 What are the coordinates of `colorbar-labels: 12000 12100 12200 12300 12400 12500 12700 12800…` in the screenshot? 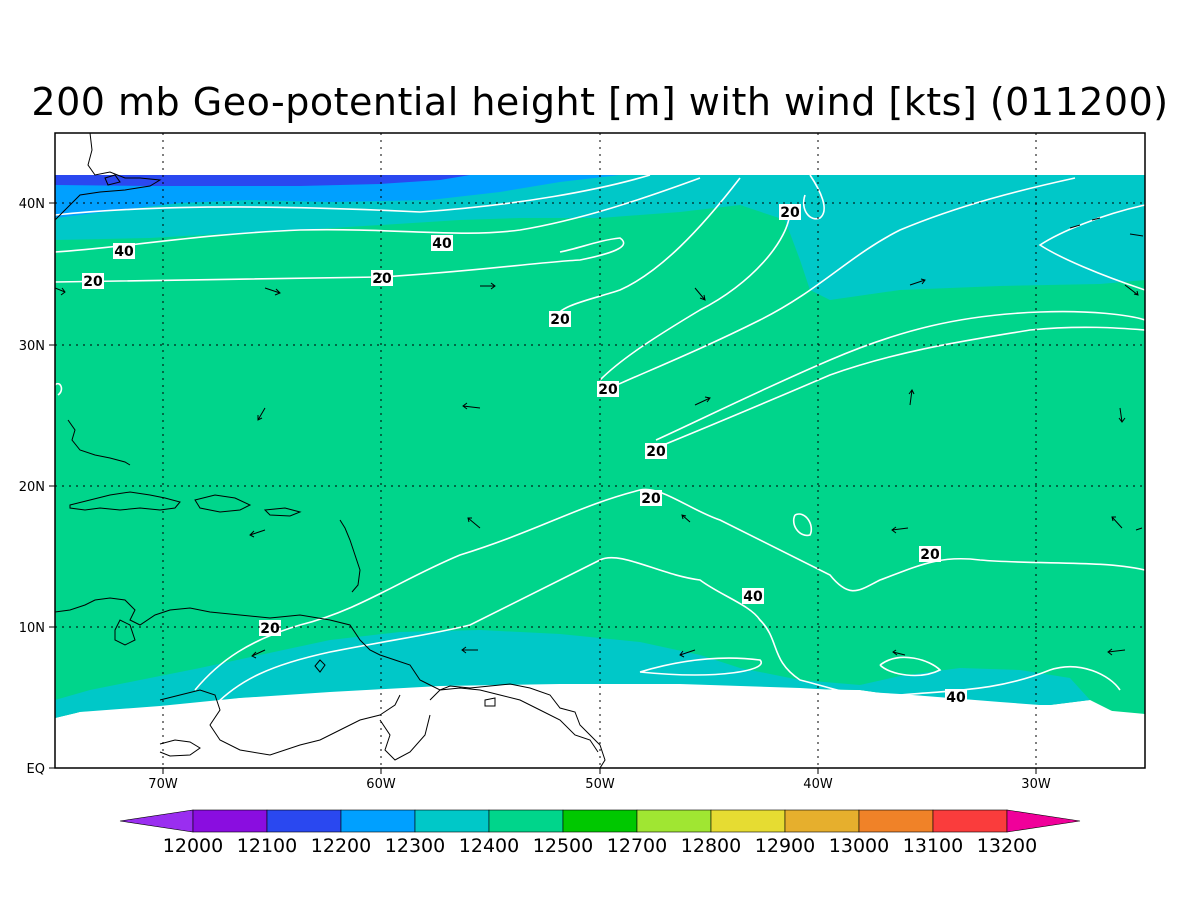 It's located at (600, 846).